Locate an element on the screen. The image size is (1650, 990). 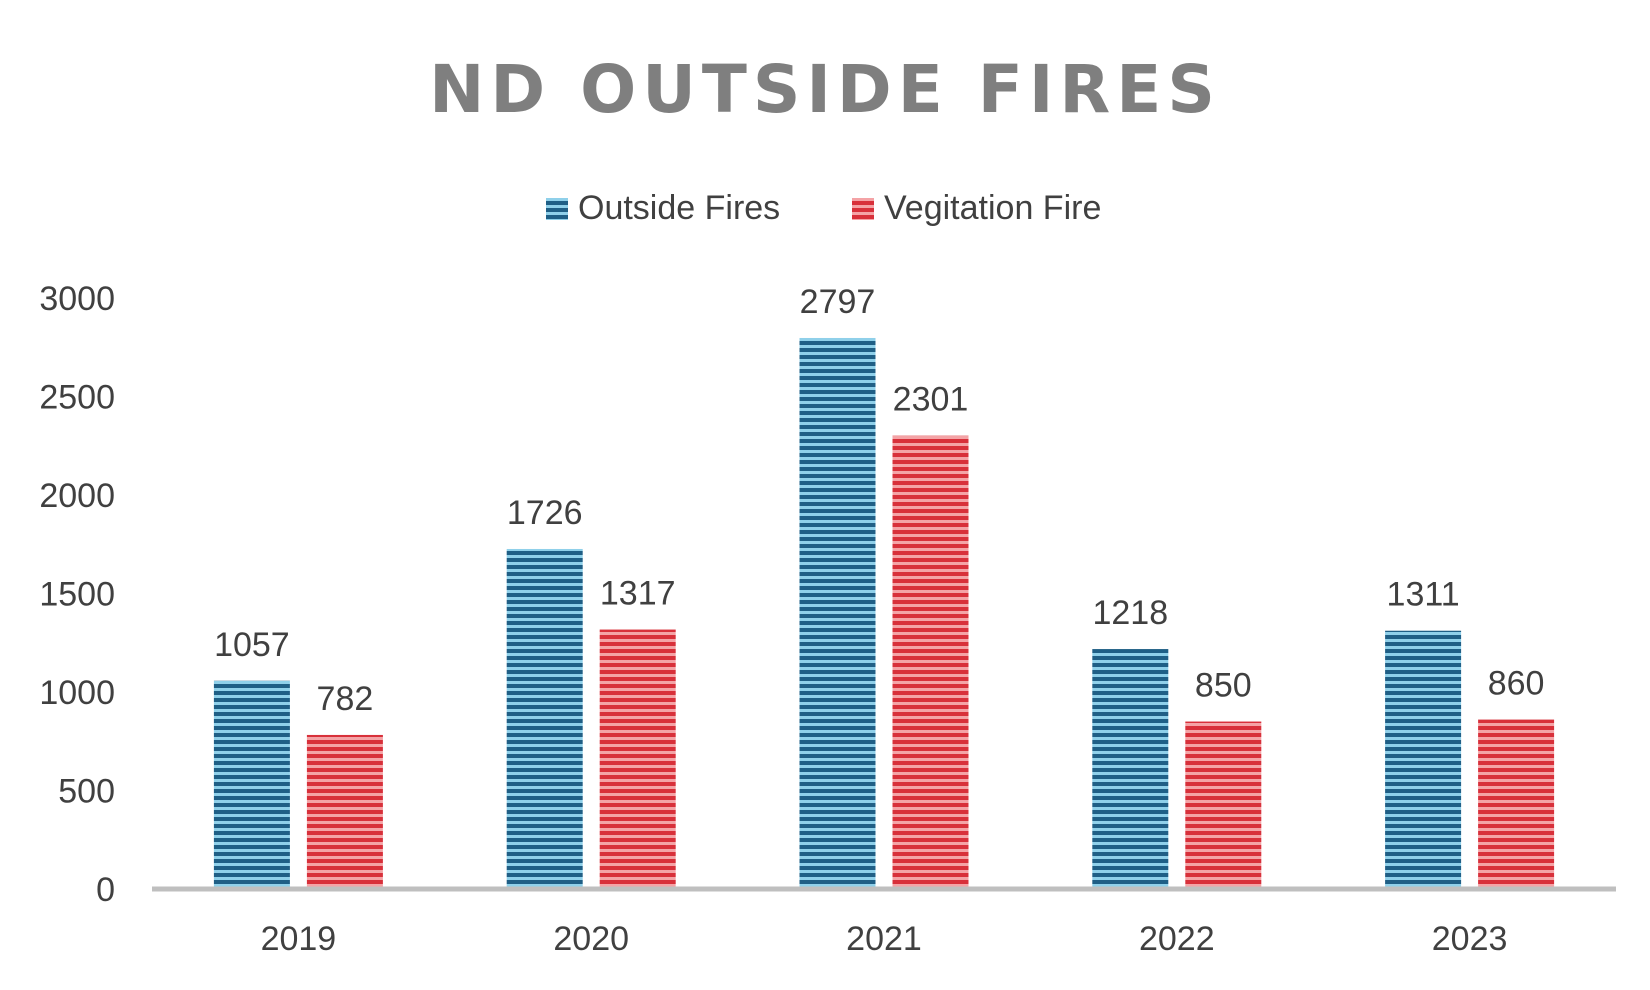
bar-outside-fires-2020 is located at coordinates (544, 718).